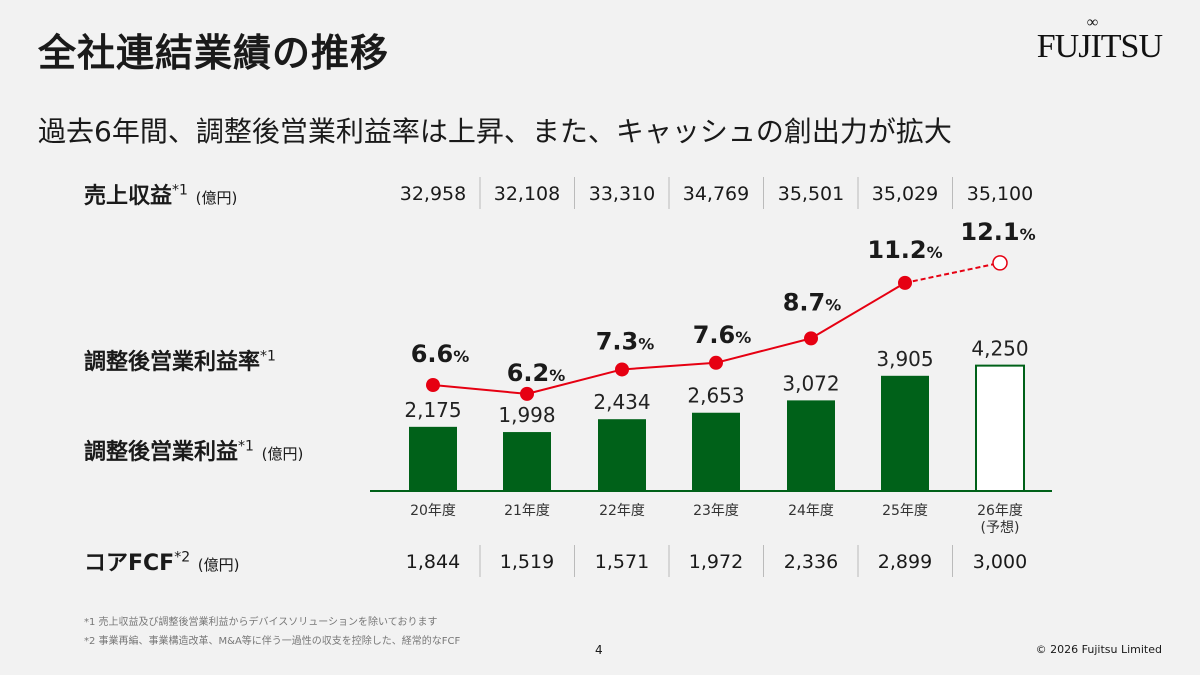  What do you see at coordinates (128, 196) in the screenshot?
I see `revenue-label: 売上収益` at bounding box center [128, 196].